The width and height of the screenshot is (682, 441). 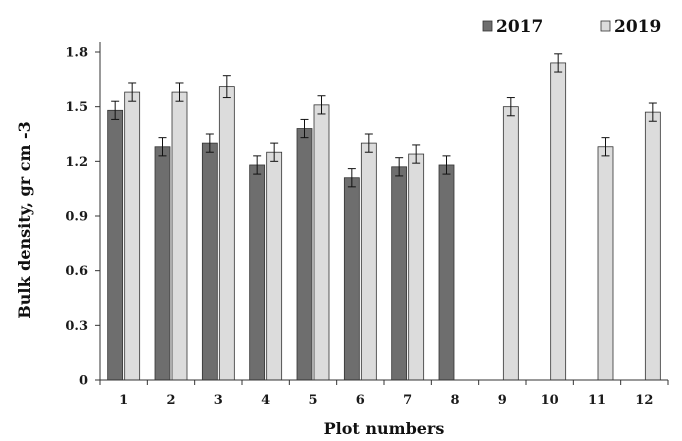 I want to click on y-tick-label: 0.6, so click(x=76, y=271).